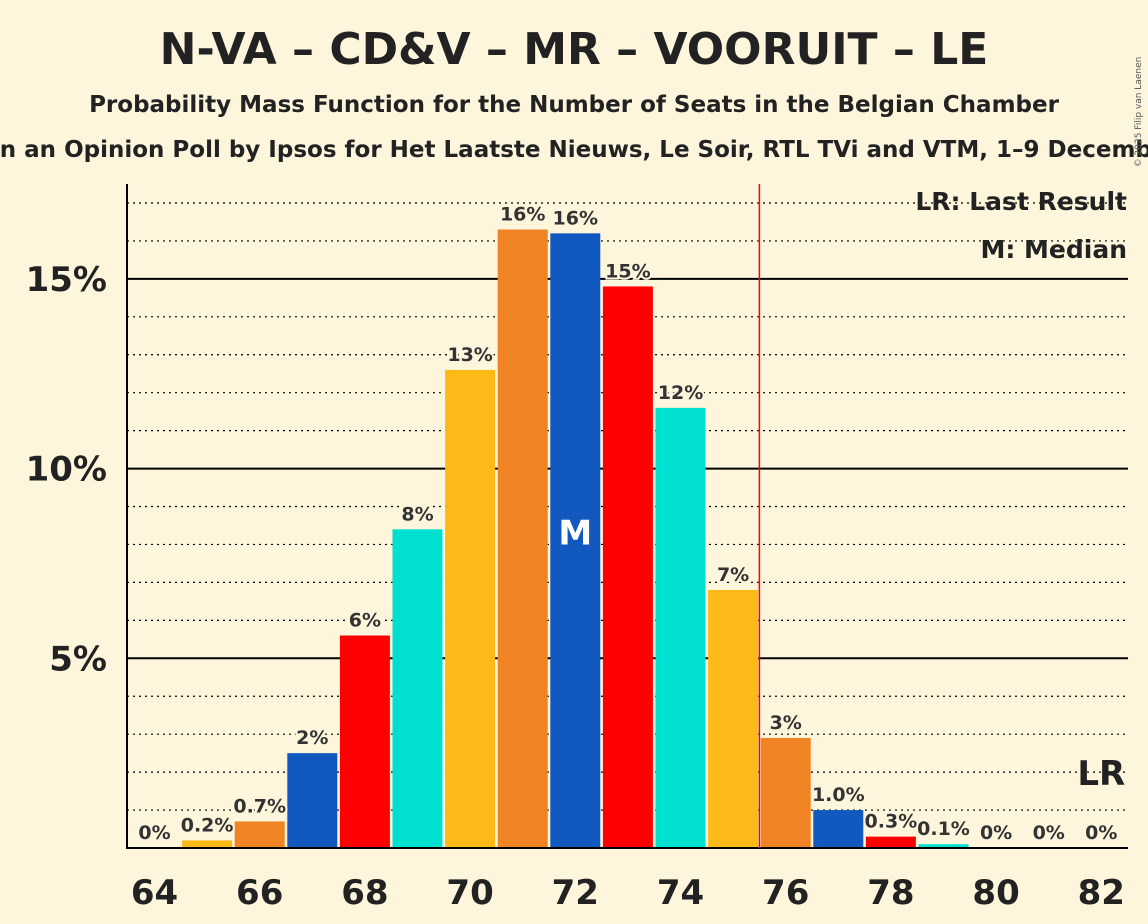 This screenshot has width=1148, height=924. Describe the element at coordinates (259, 893) in the screenshot. I see `x-tick-label-66: 66` at that location.